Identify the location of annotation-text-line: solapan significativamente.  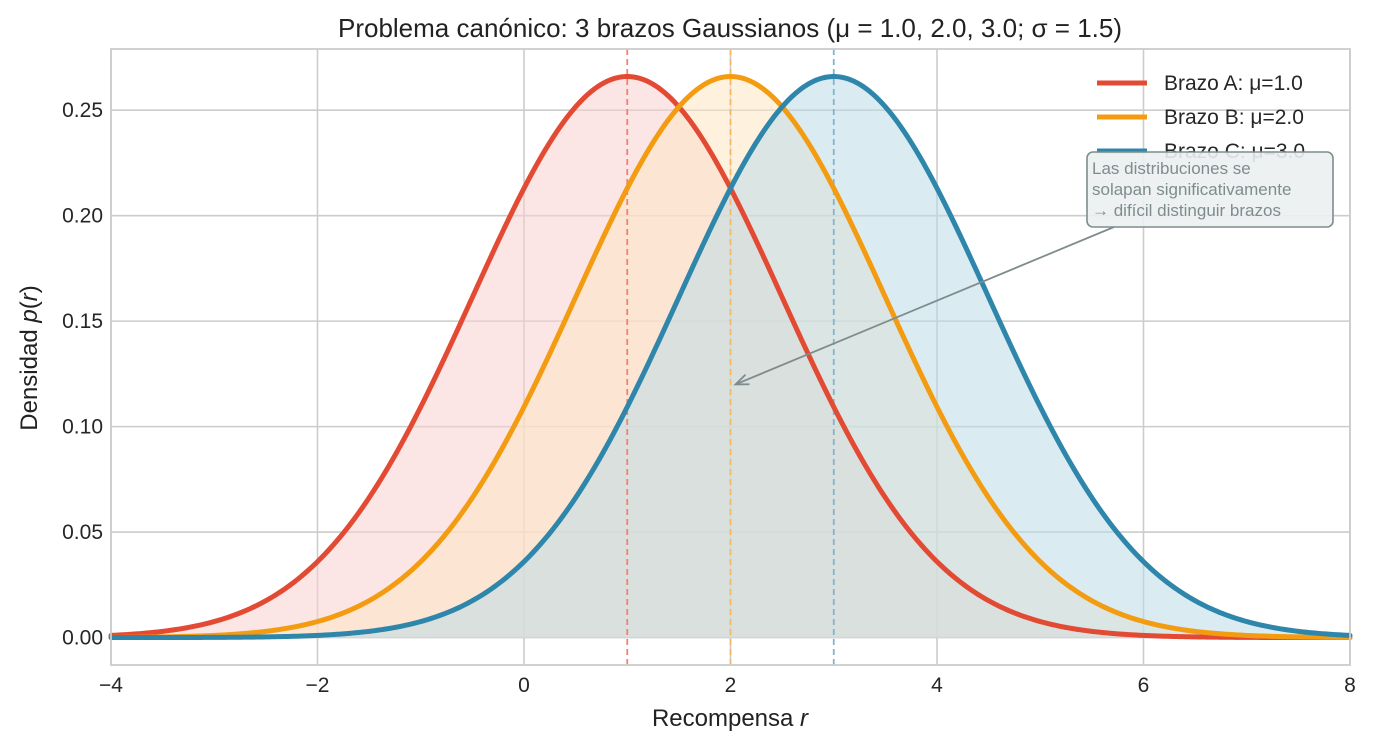
(1191, 189).